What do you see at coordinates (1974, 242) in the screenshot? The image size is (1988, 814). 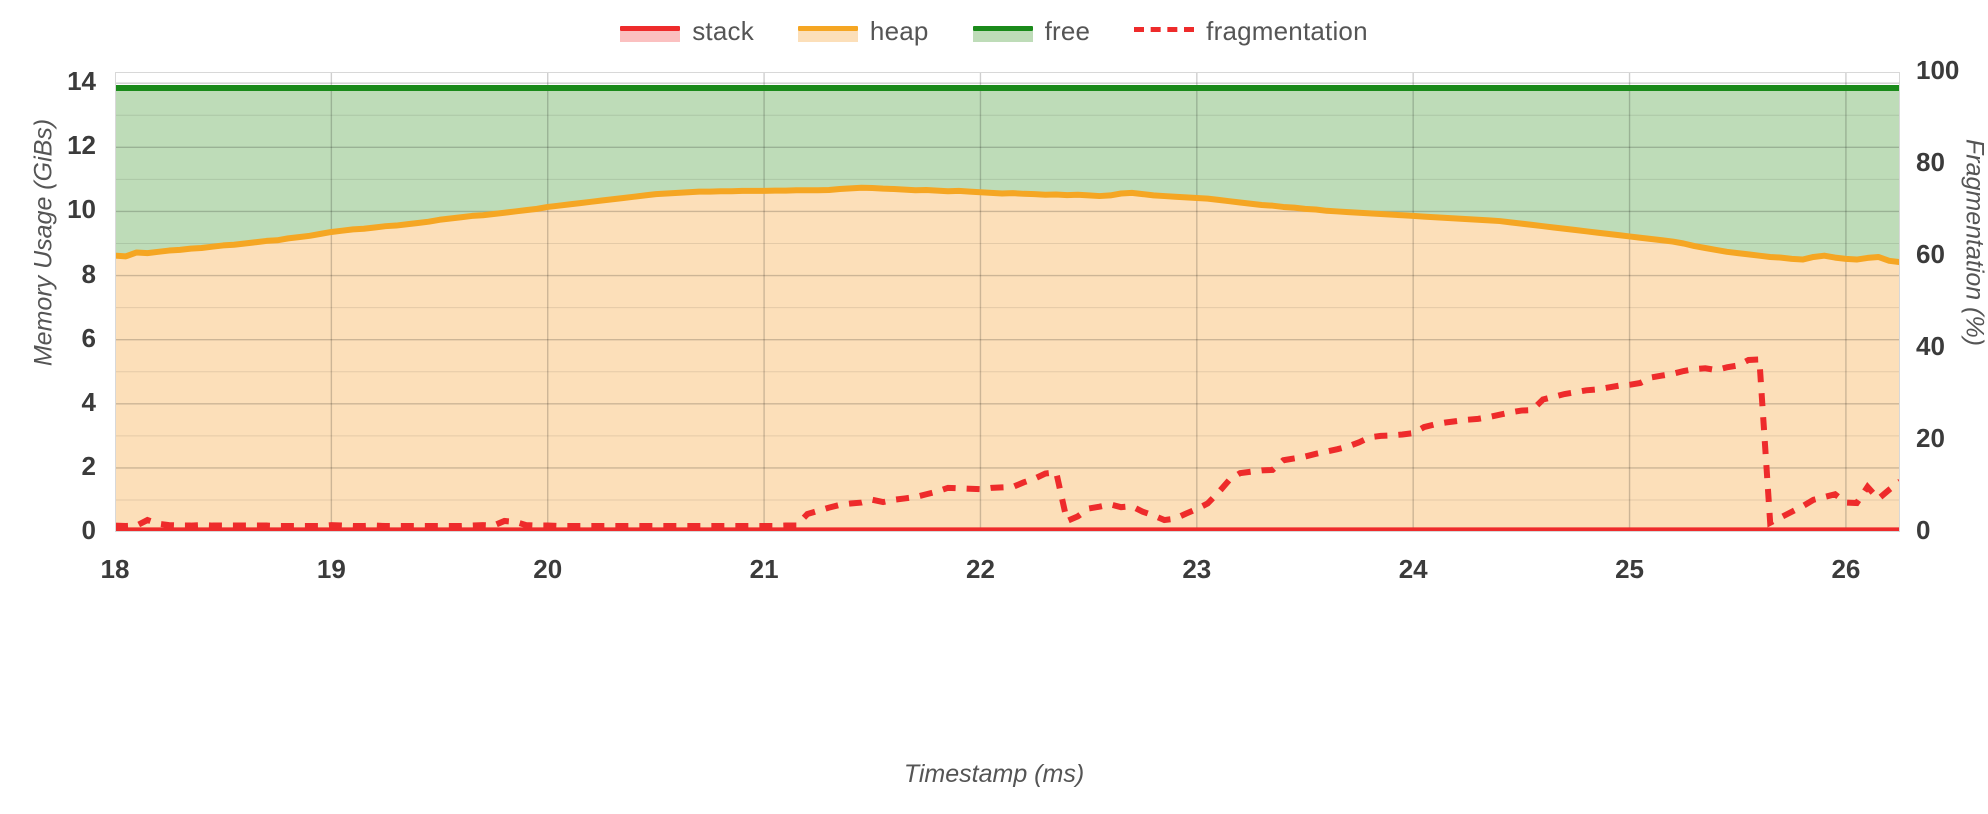 I see `y-axis-right-title: Fragmentation (%)` at bounding box center [1974, 242].